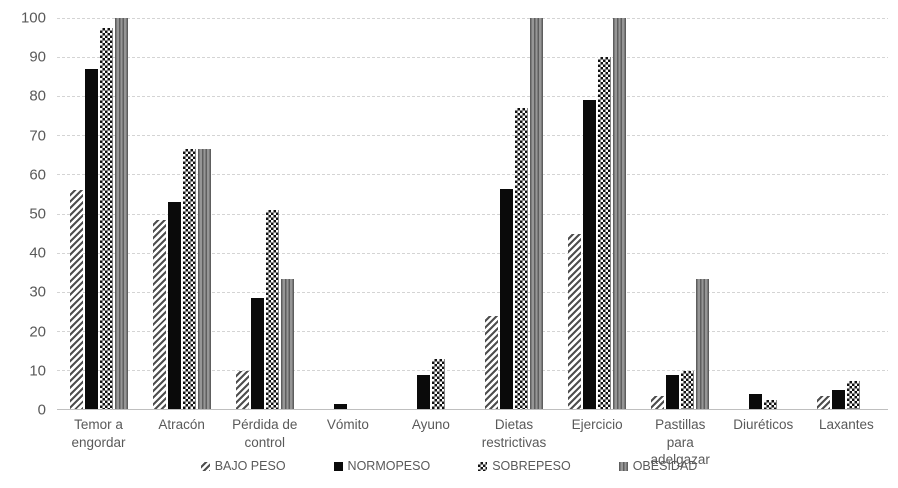 The width and height of the screenshot is (898, 488). I want to click on y-tick-label: 10, so click(37, 371).